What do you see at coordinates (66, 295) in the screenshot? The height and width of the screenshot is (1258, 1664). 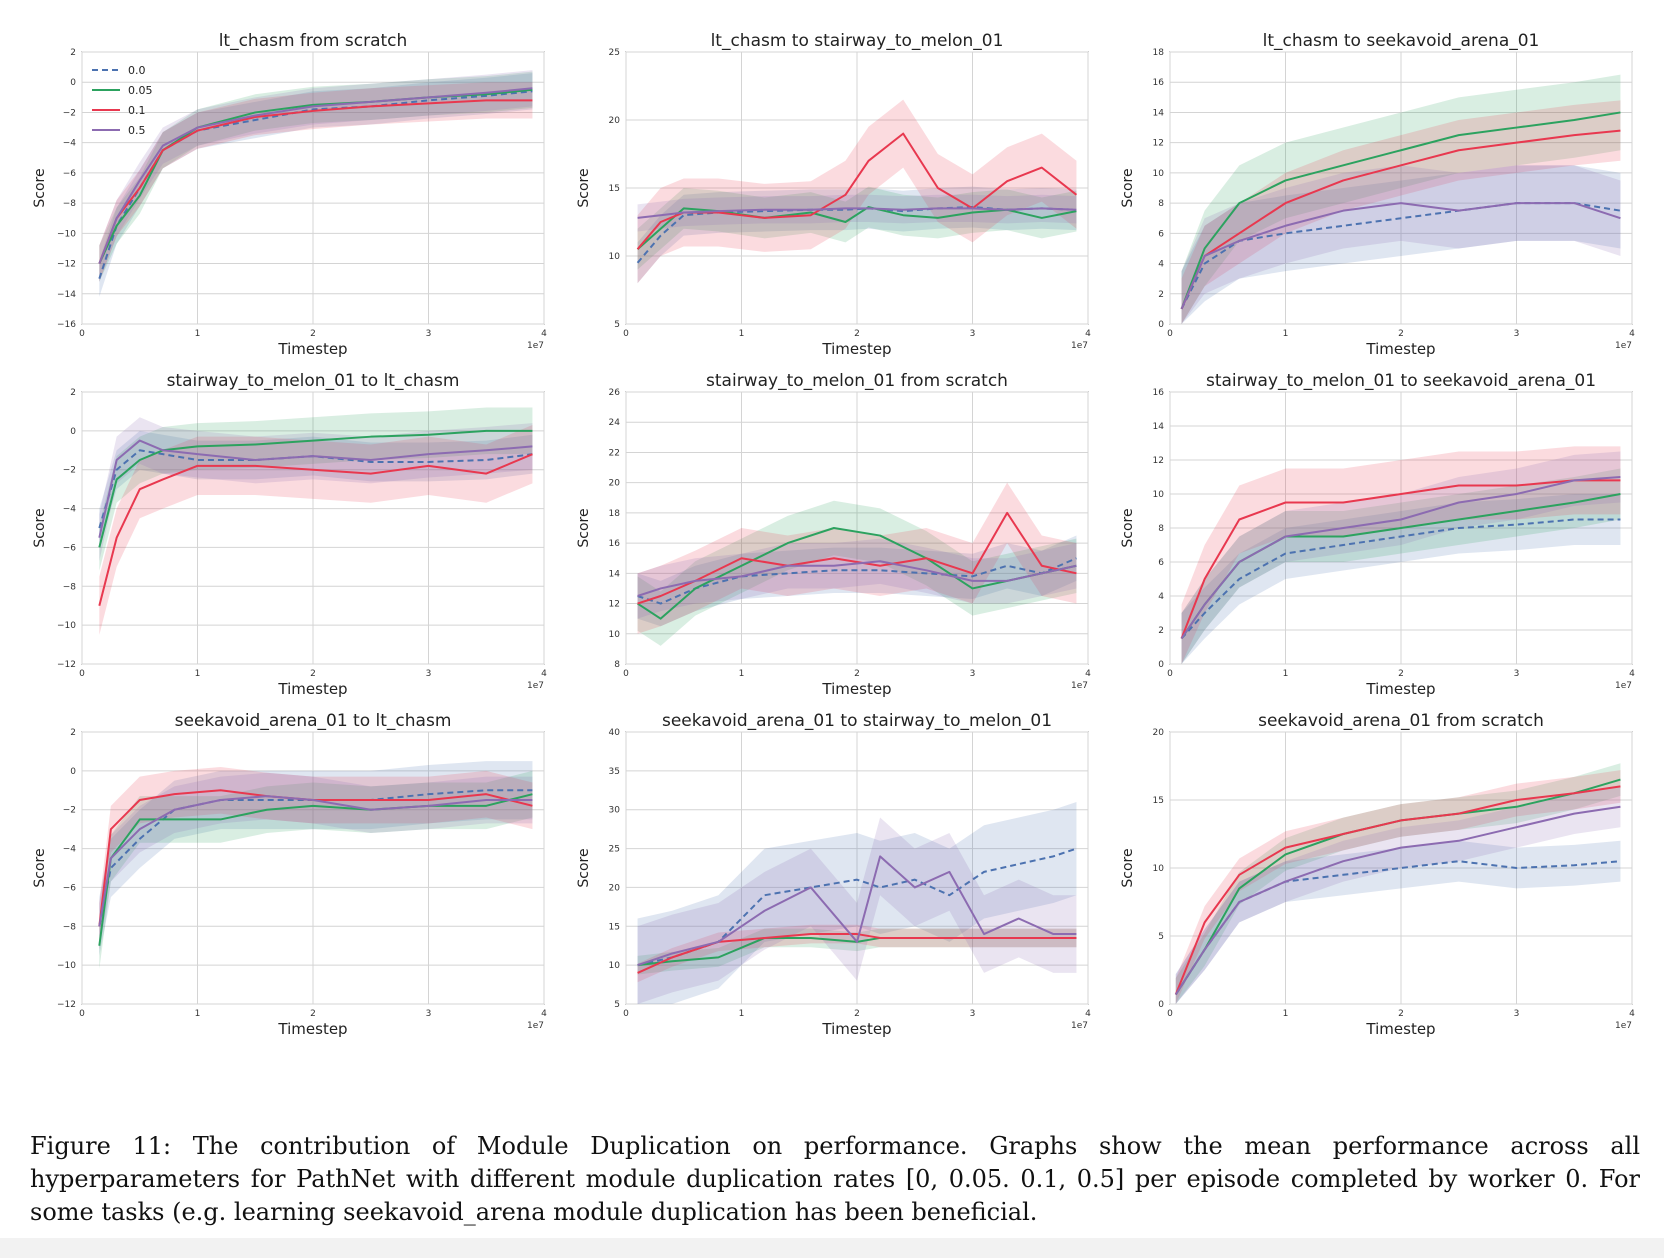 I see `y-tick-label: −14` at bounding box center [66, 295].